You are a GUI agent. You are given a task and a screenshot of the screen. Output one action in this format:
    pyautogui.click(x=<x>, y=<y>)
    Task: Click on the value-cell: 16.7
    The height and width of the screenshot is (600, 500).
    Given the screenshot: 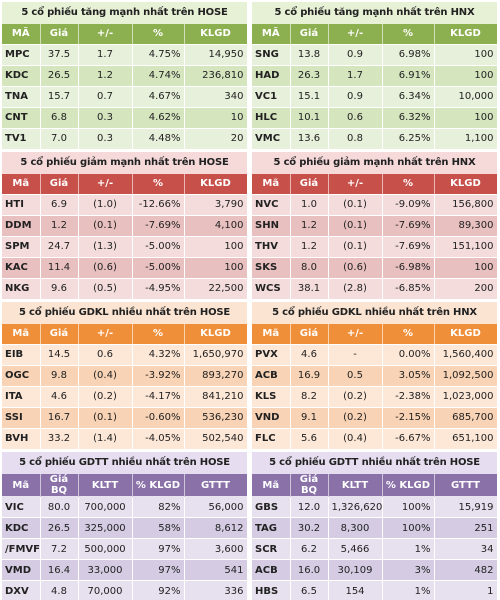 What is the action you would take?
    pyautogui.click(x=59, y=417)
    